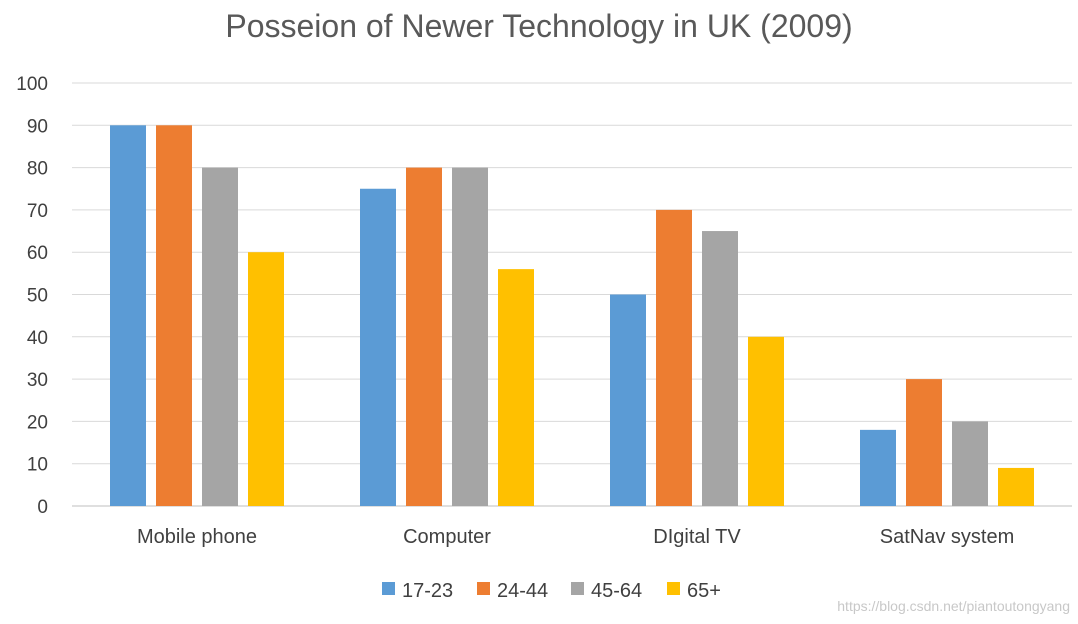  What do you see at coordinates (947, 537) in the screenshot?
I see `x-category-label: SatNav system` at bounding box center [947, 537].